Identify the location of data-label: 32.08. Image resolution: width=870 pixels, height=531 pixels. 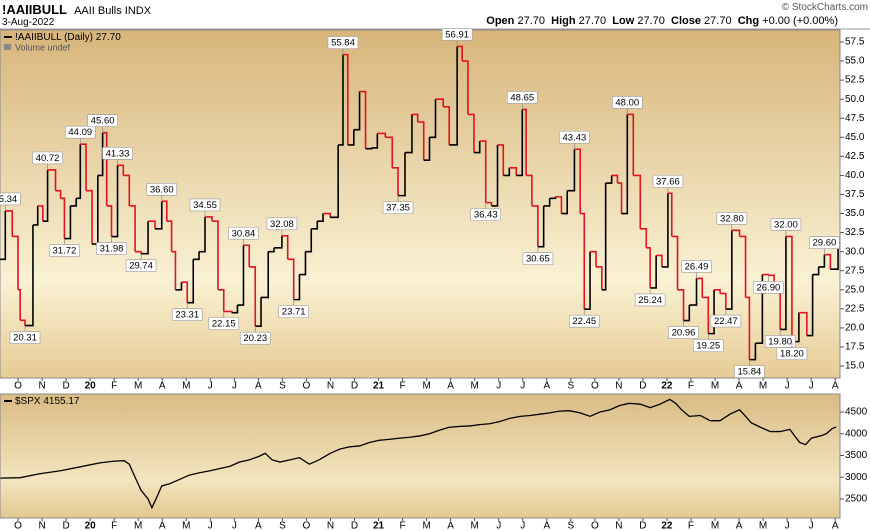
(282, 224).